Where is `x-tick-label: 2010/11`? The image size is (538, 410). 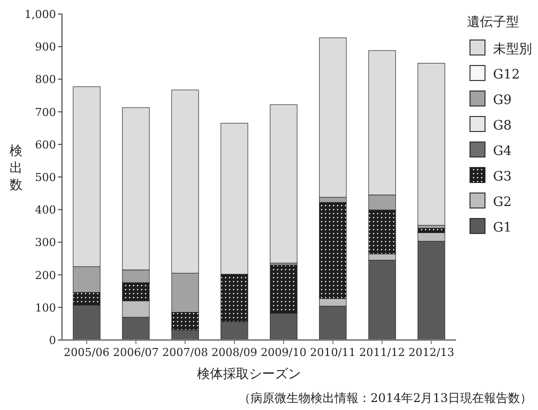
x-tick-label: 2010/11 is located at coordinates (333, 352).